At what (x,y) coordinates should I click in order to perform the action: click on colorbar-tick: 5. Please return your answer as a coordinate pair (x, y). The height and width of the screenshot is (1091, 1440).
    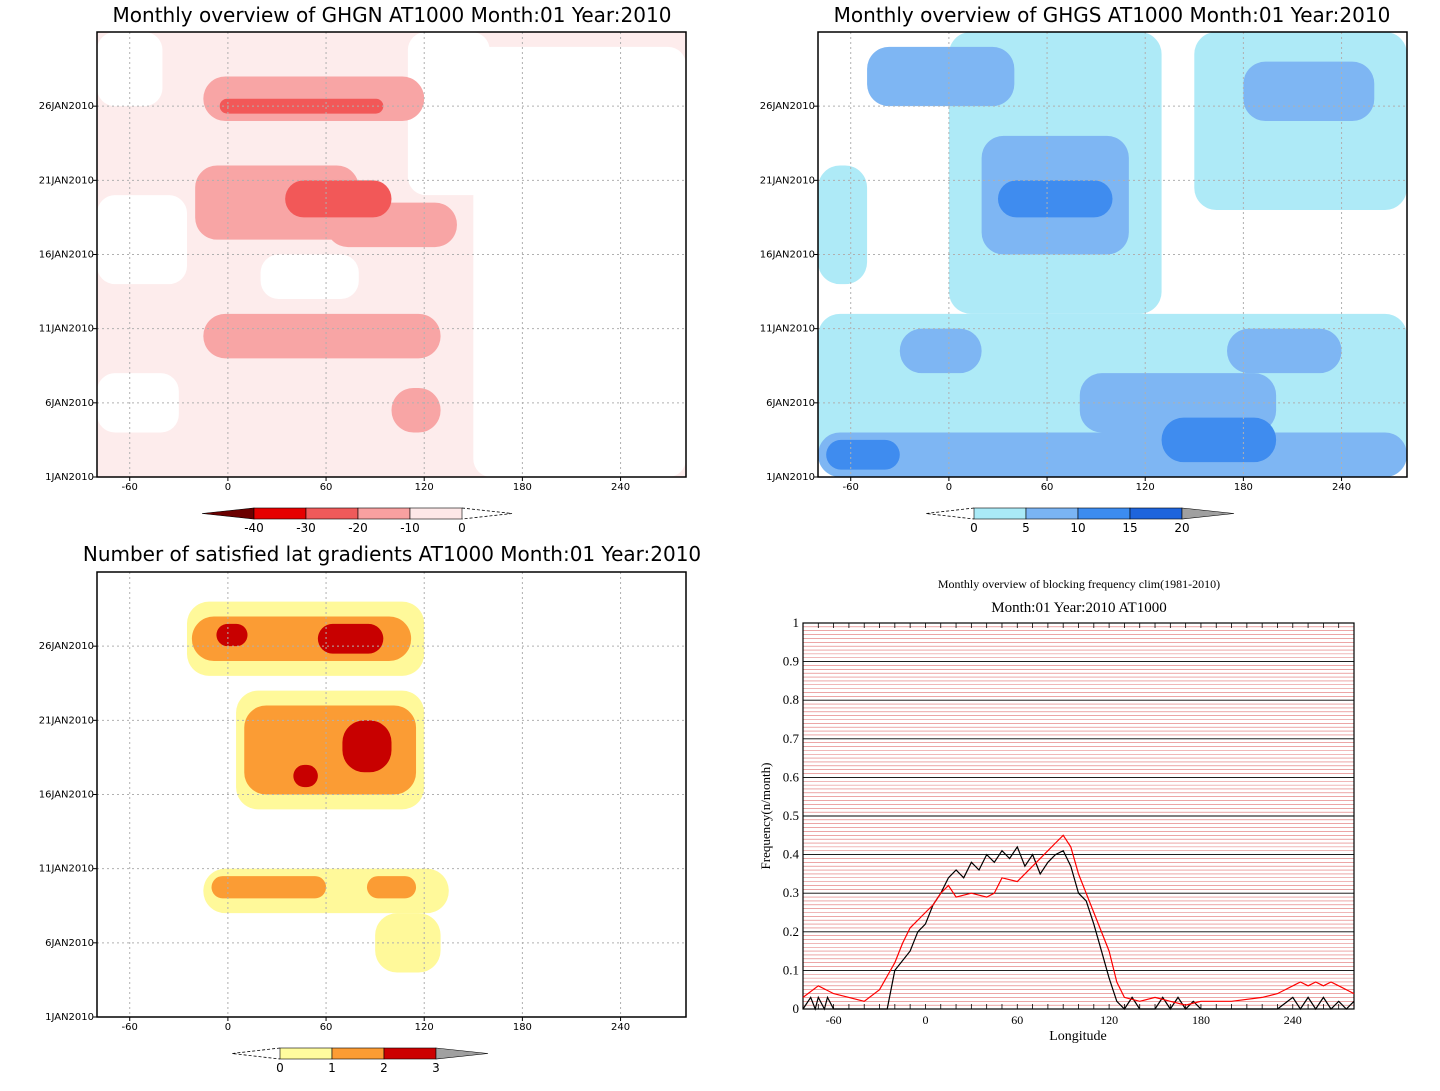
    Looking at the image, I should click on (1026, 528).